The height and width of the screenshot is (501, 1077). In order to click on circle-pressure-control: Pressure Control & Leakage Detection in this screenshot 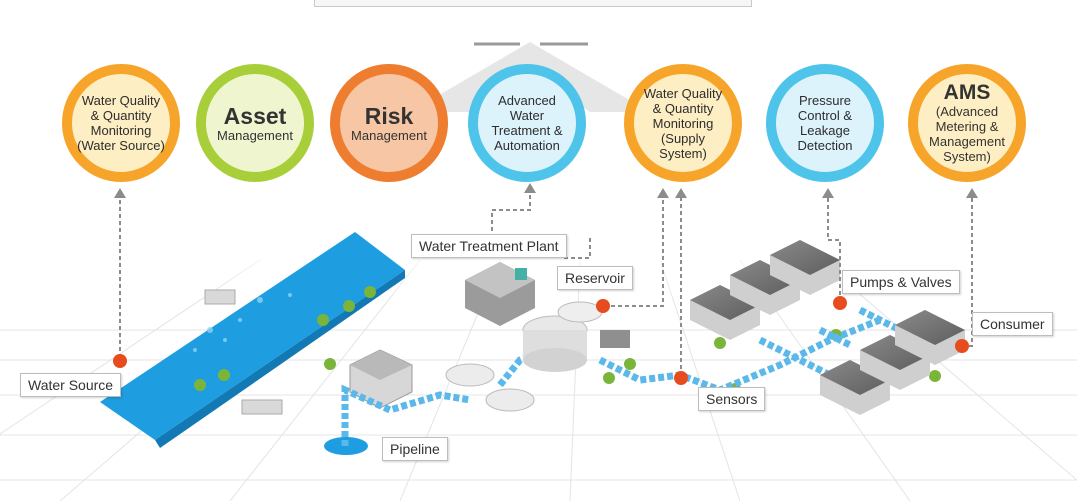, I will do `click(825, 123)`.